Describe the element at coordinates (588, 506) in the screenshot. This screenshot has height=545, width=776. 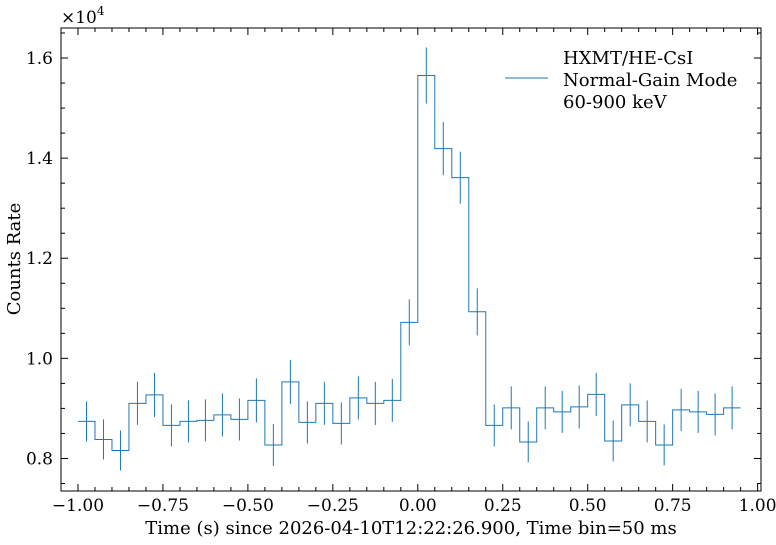
I see `x-tick-label: 0.50` at that location.